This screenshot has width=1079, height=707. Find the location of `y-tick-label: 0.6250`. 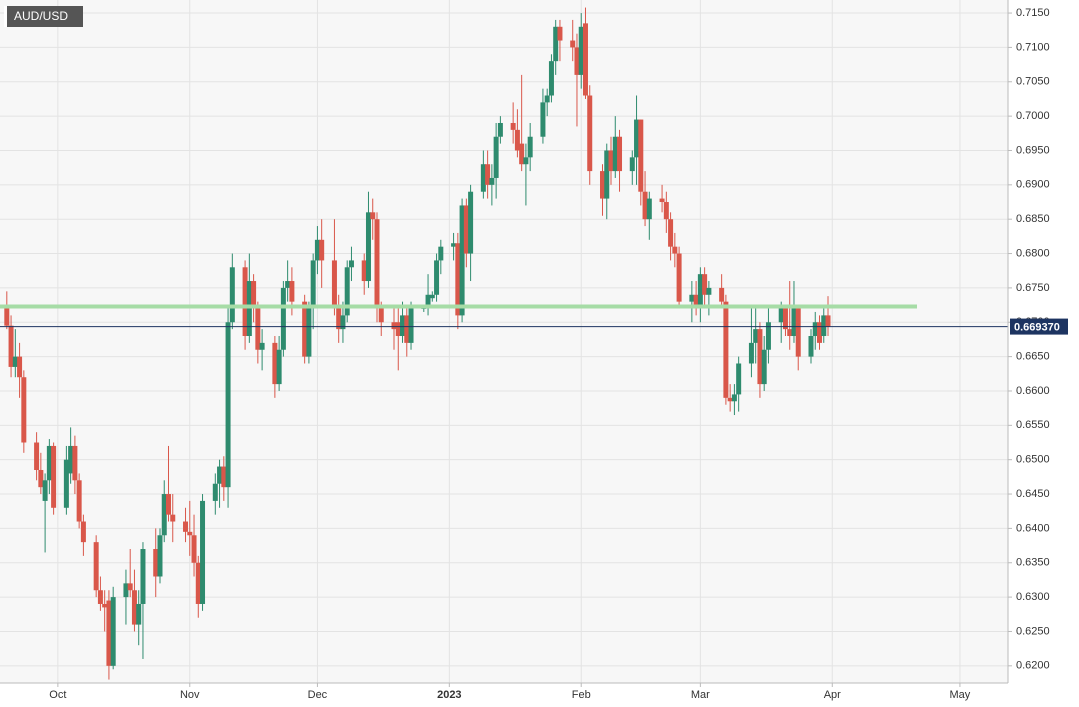

y-tick-label: 0.6250 is located at coordinates (1033, 631).